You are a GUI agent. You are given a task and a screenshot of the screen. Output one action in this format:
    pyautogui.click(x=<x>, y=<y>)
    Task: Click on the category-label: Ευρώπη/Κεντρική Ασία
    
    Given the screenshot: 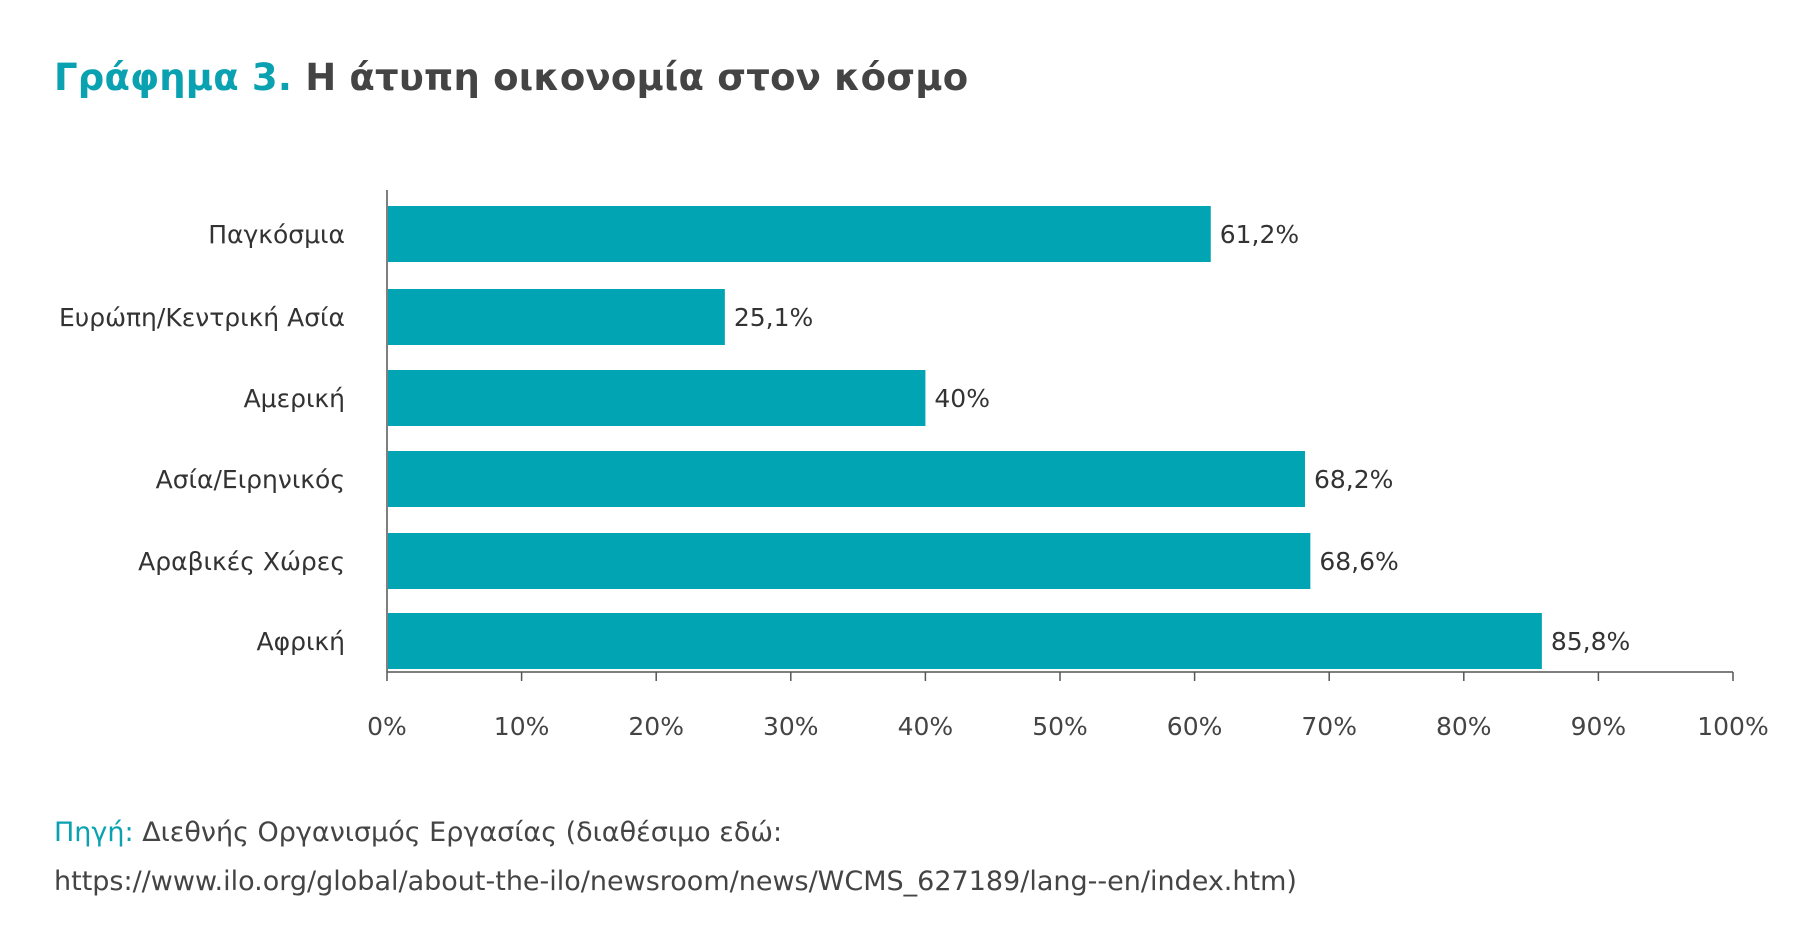 What is the action you would take?
    pyautogui.click(x=202, y=317)
    